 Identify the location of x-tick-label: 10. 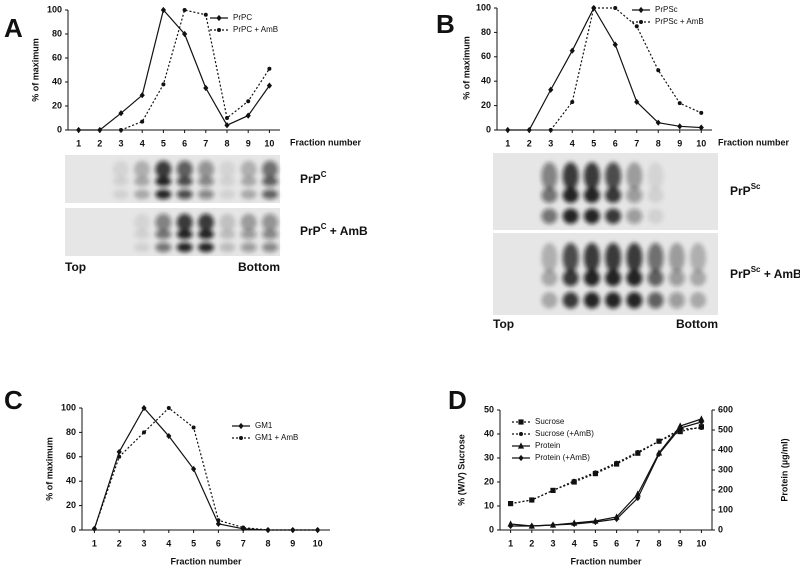
(701, 543).